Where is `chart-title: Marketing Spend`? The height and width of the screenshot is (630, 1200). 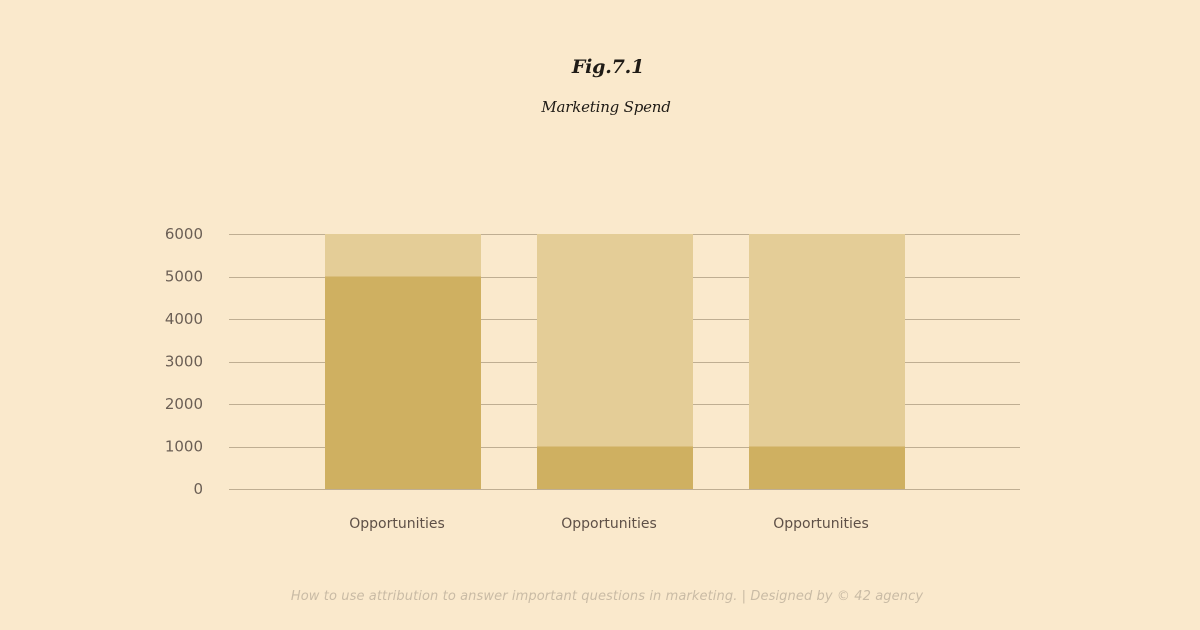
chart-title: Marketing Spend is located at coordinates (606, 107).